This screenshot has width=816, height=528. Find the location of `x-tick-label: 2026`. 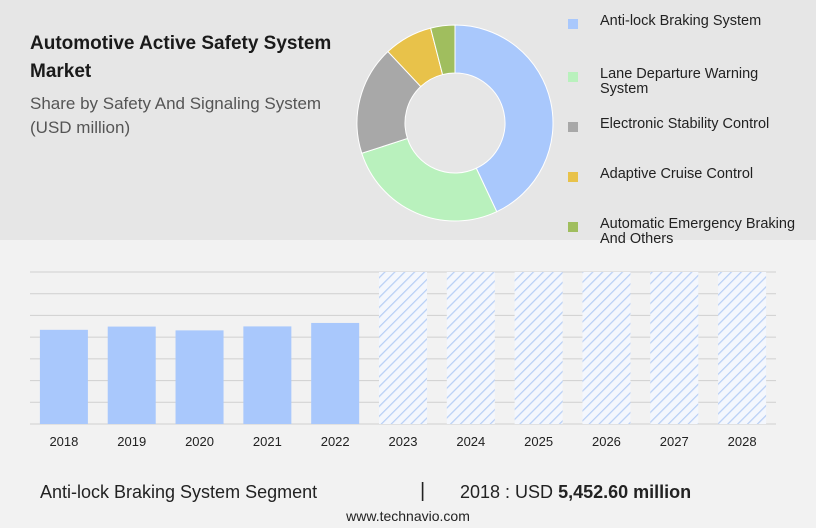

x-tick-label: 2026 is located at coordinates (606, 441).